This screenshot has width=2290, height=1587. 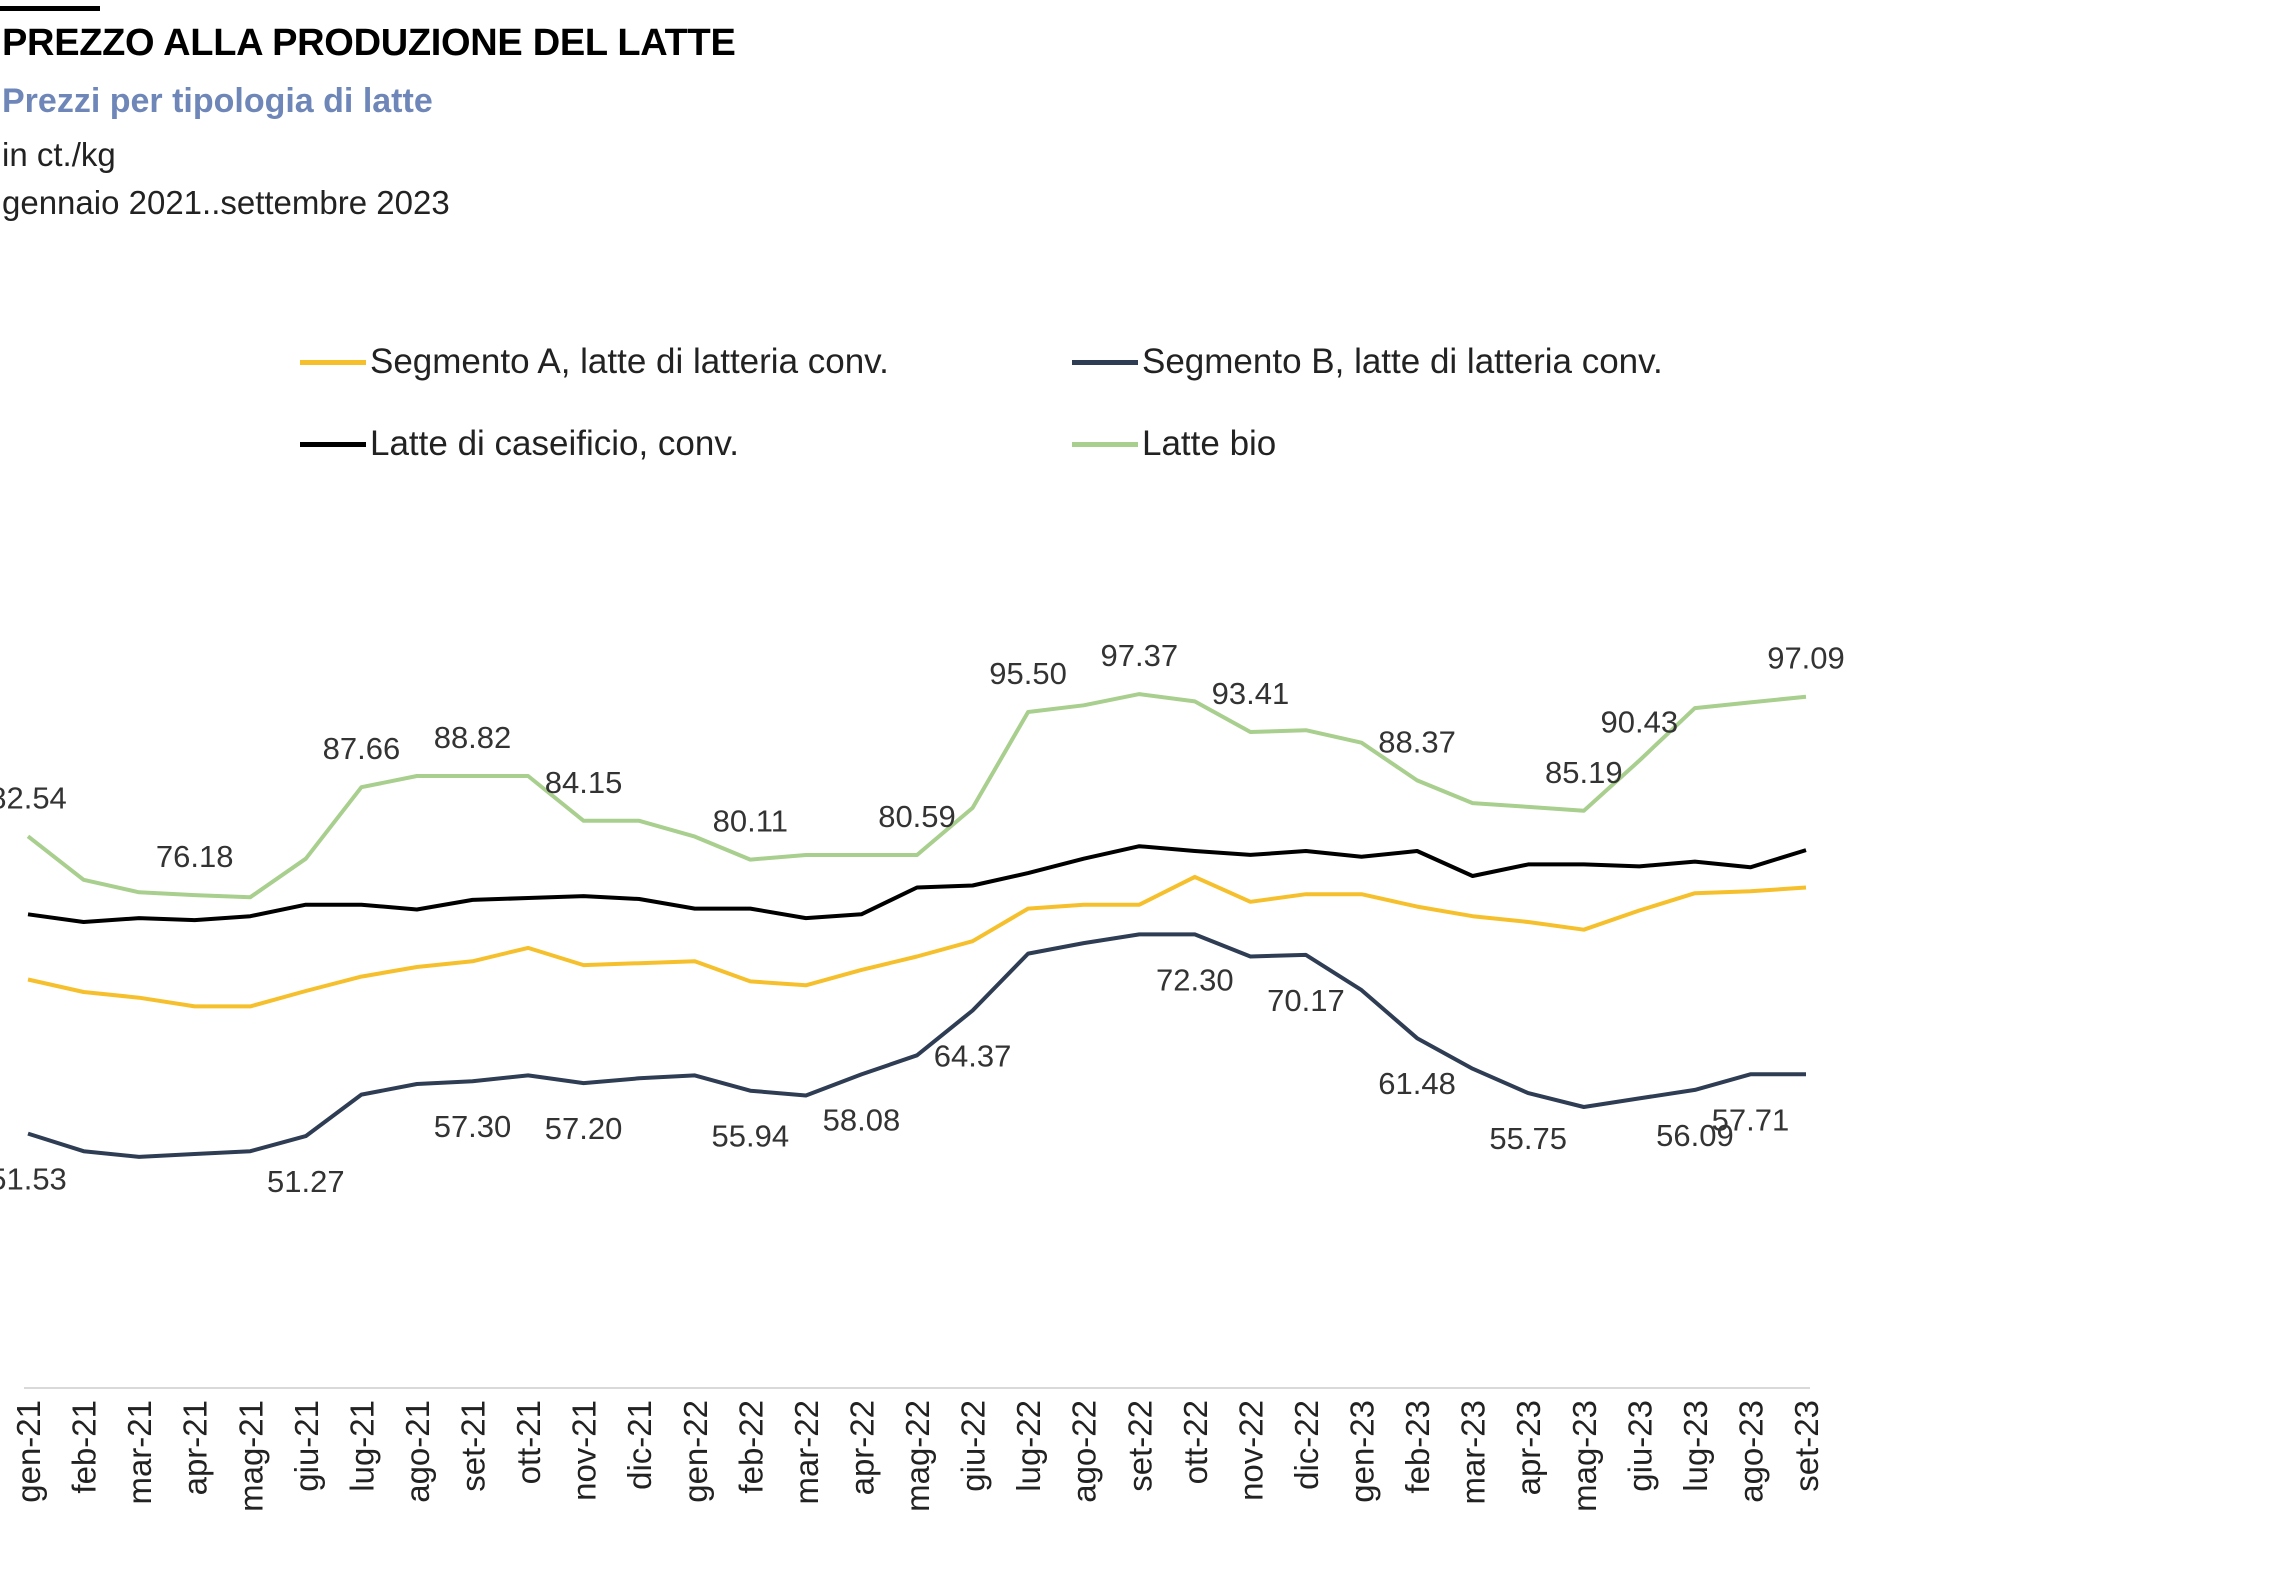 What do you see at coordinates (1417, 741) in the screenshot?
I see `data-label-10: 88.37` at bounding box center [1417, 741].